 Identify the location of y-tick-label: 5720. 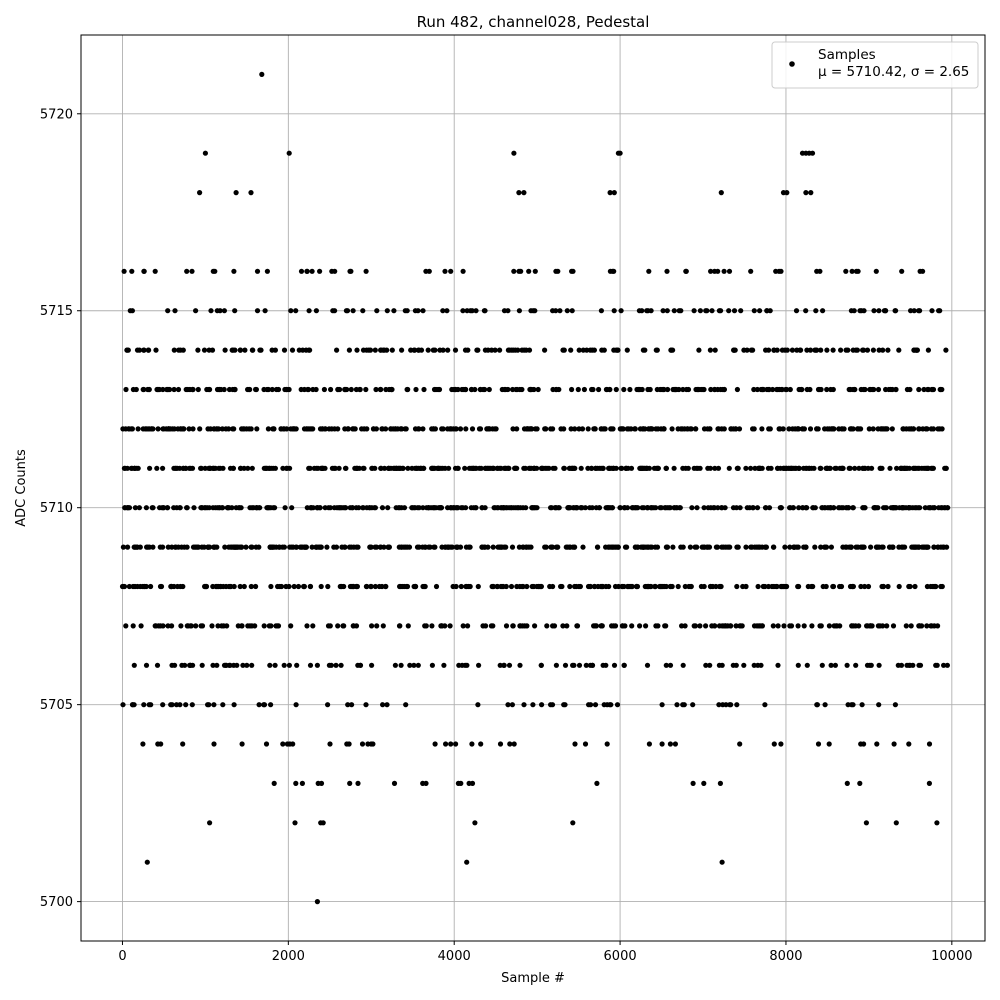
(56, 114).